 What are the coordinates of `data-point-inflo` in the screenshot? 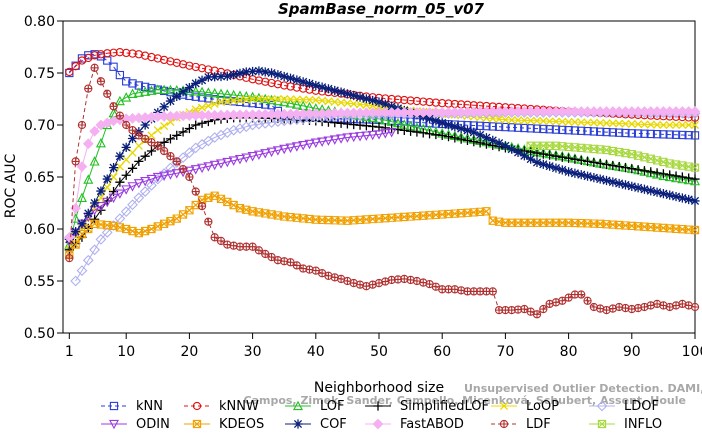 It's located at (695, 167).